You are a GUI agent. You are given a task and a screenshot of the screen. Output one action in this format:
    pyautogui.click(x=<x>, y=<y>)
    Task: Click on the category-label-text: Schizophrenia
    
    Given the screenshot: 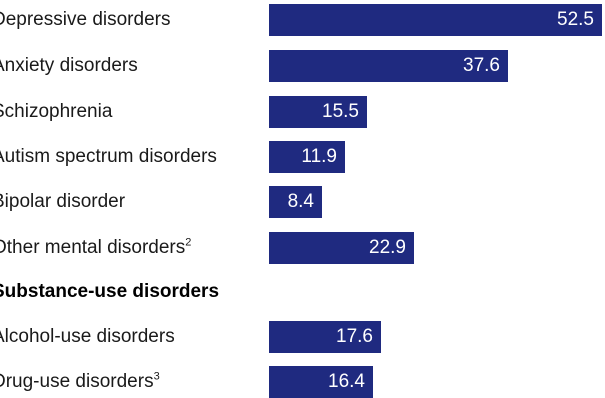 What is the action you would take?
    pyautogui.click(x=56, y=112)
    